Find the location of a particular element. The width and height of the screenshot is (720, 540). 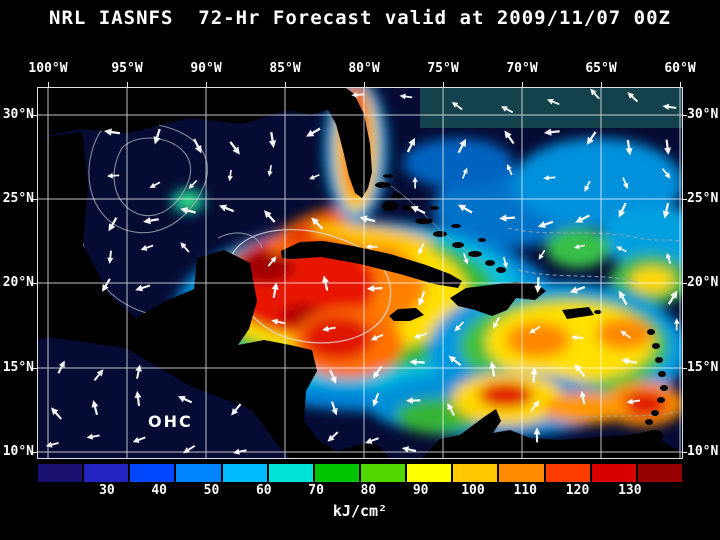

lon-tick-label: 90°W is located at coordinates (206, 68).